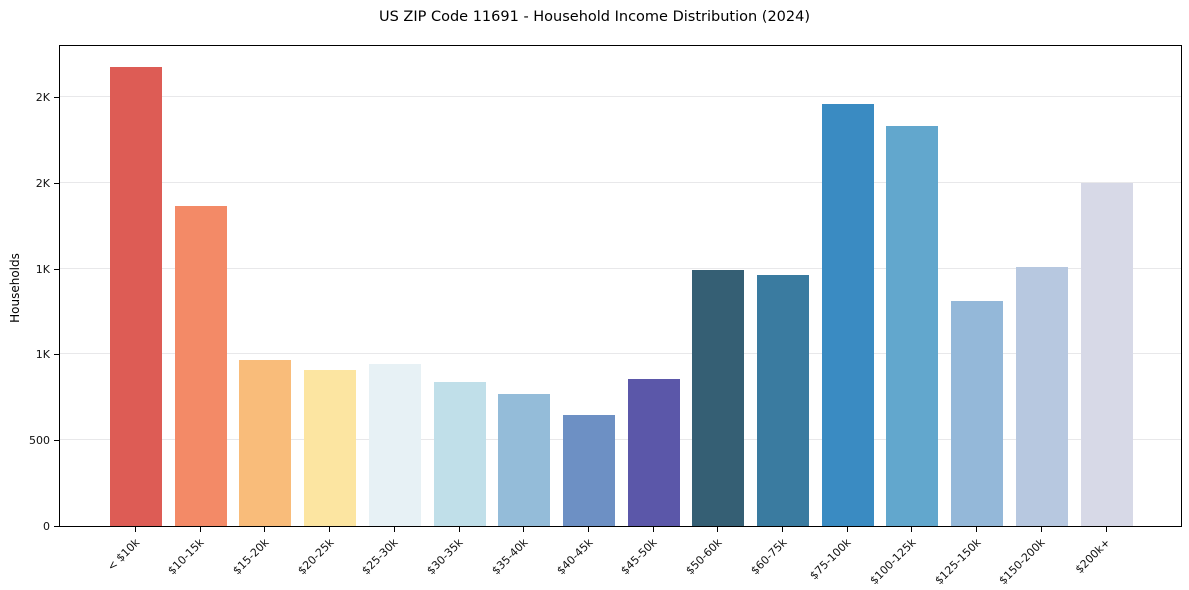 The width and height of the screenshot is (1189, 590). I want to click on x-tick-label: $45-50k, so click(639, 557).